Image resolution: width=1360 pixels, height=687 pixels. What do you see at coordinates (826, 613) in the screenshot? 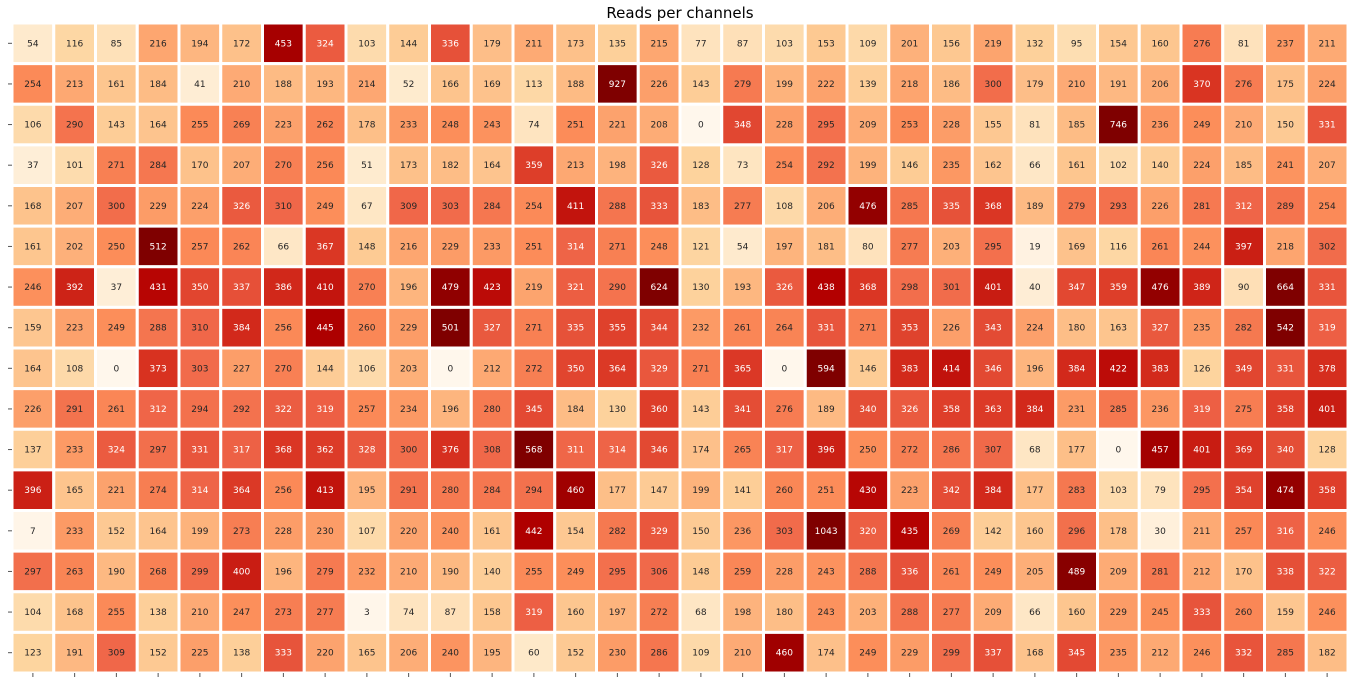
I see `cell-value-label: 243` at bounding box center [826, 613].